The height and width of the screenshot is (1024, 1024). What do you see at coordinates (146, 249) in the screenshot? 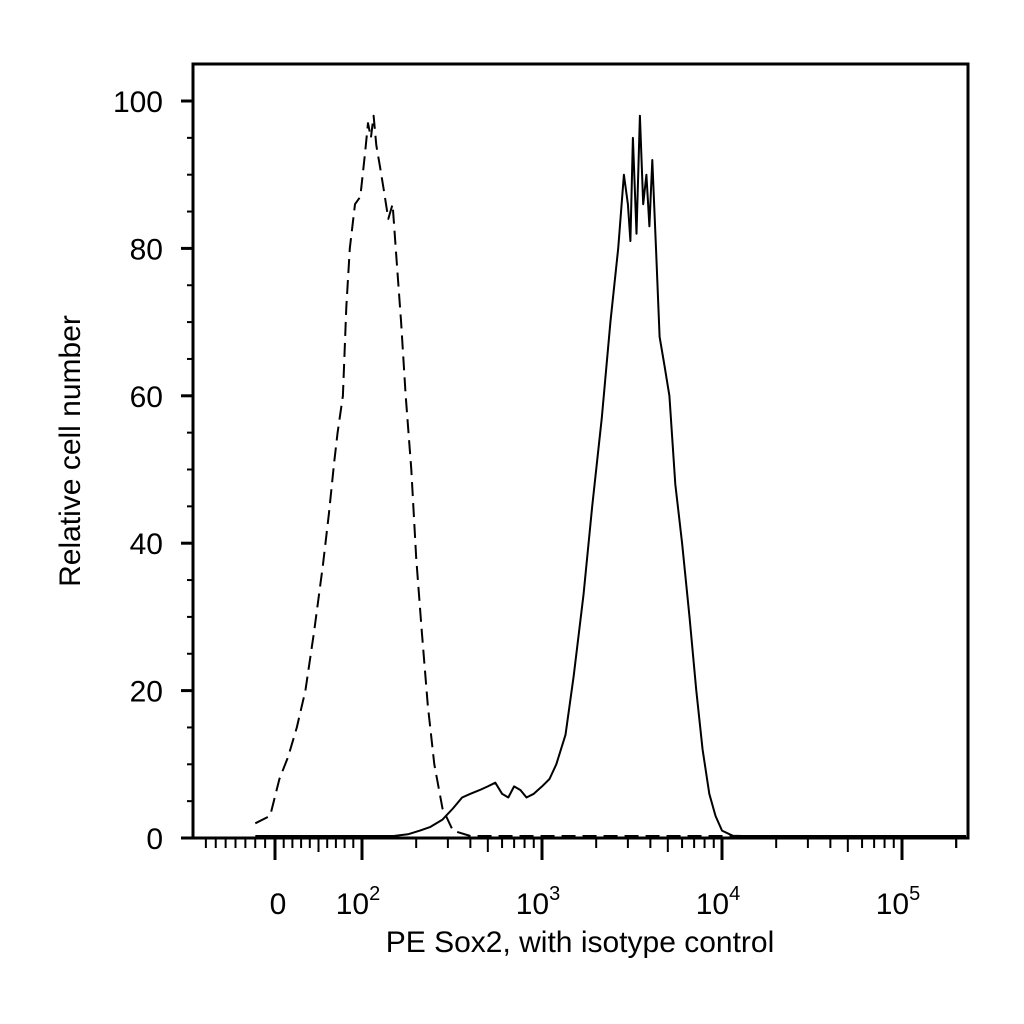
I see `y-tick-label: 80` at bounding box center [146, 249].